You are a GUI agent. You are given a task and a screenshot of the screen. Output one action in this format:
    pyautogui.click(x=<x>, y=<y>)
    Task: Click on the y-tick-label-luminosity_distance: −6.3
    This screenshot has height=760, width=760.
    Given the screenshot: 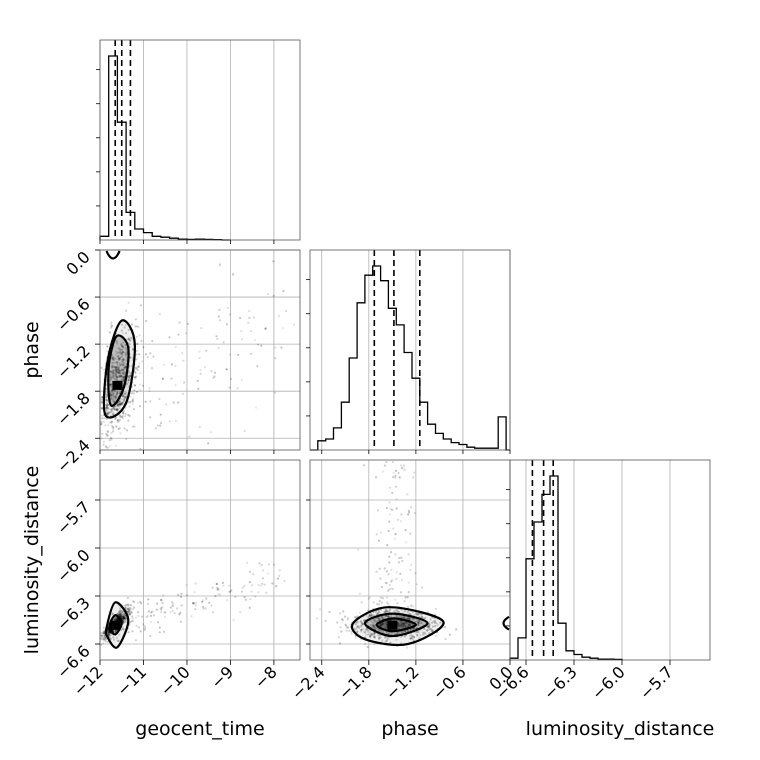 What is the action you would take?
    pyautogui.click(x=73, y=613)
    